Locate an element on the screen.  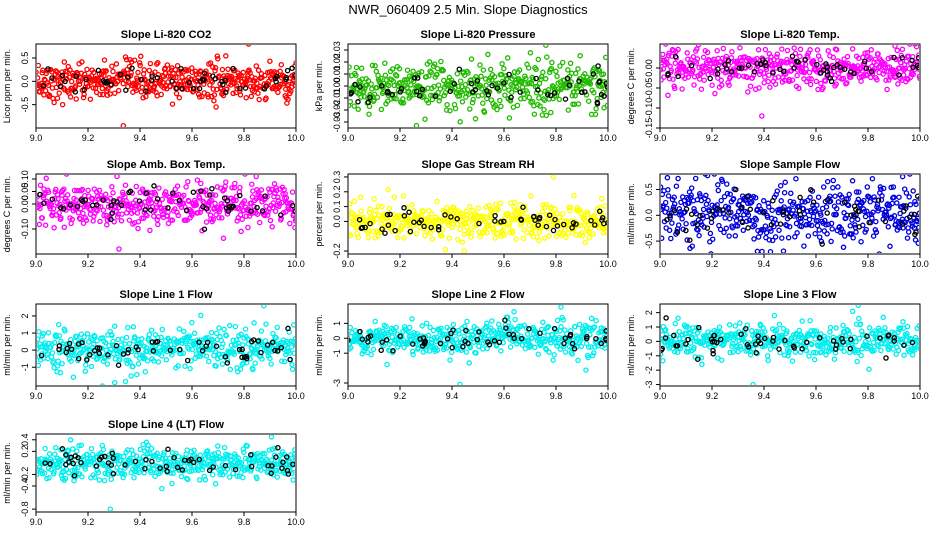
x-tick-label: 10.0 is located at coordinates (608, 138).